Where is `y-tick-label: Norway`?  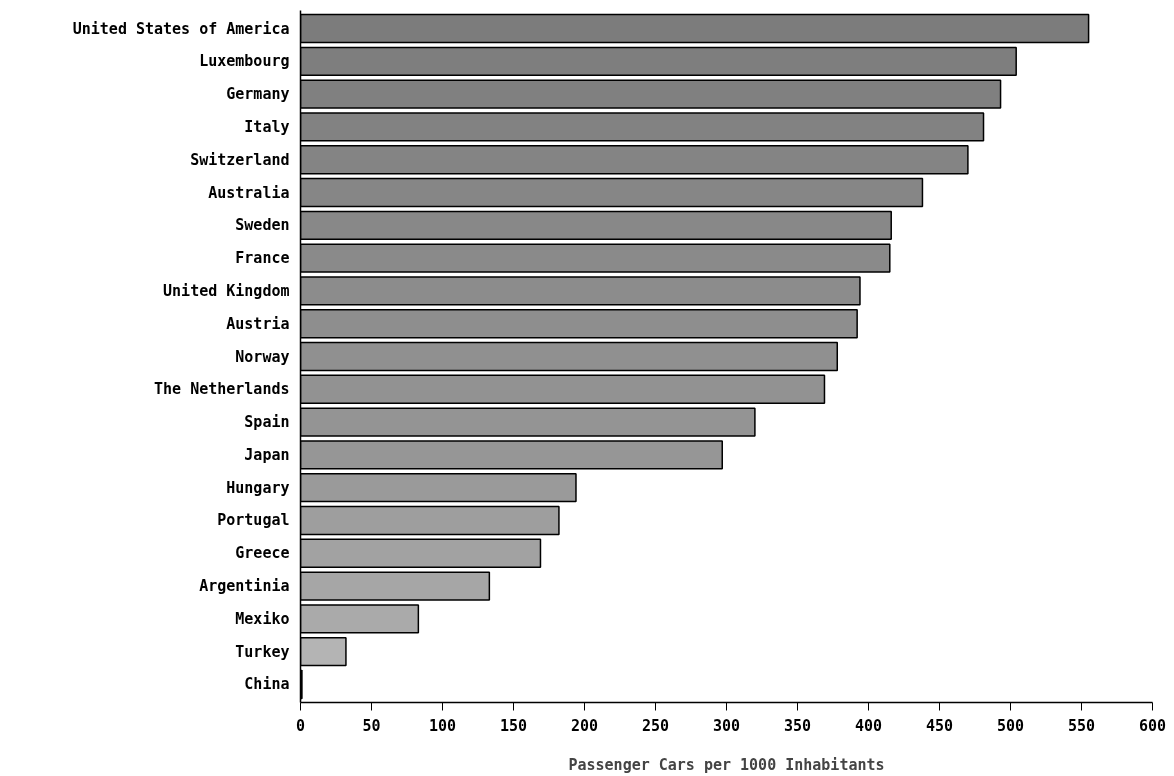
y-tick-label: Norway is located at coordinates (262, 356).